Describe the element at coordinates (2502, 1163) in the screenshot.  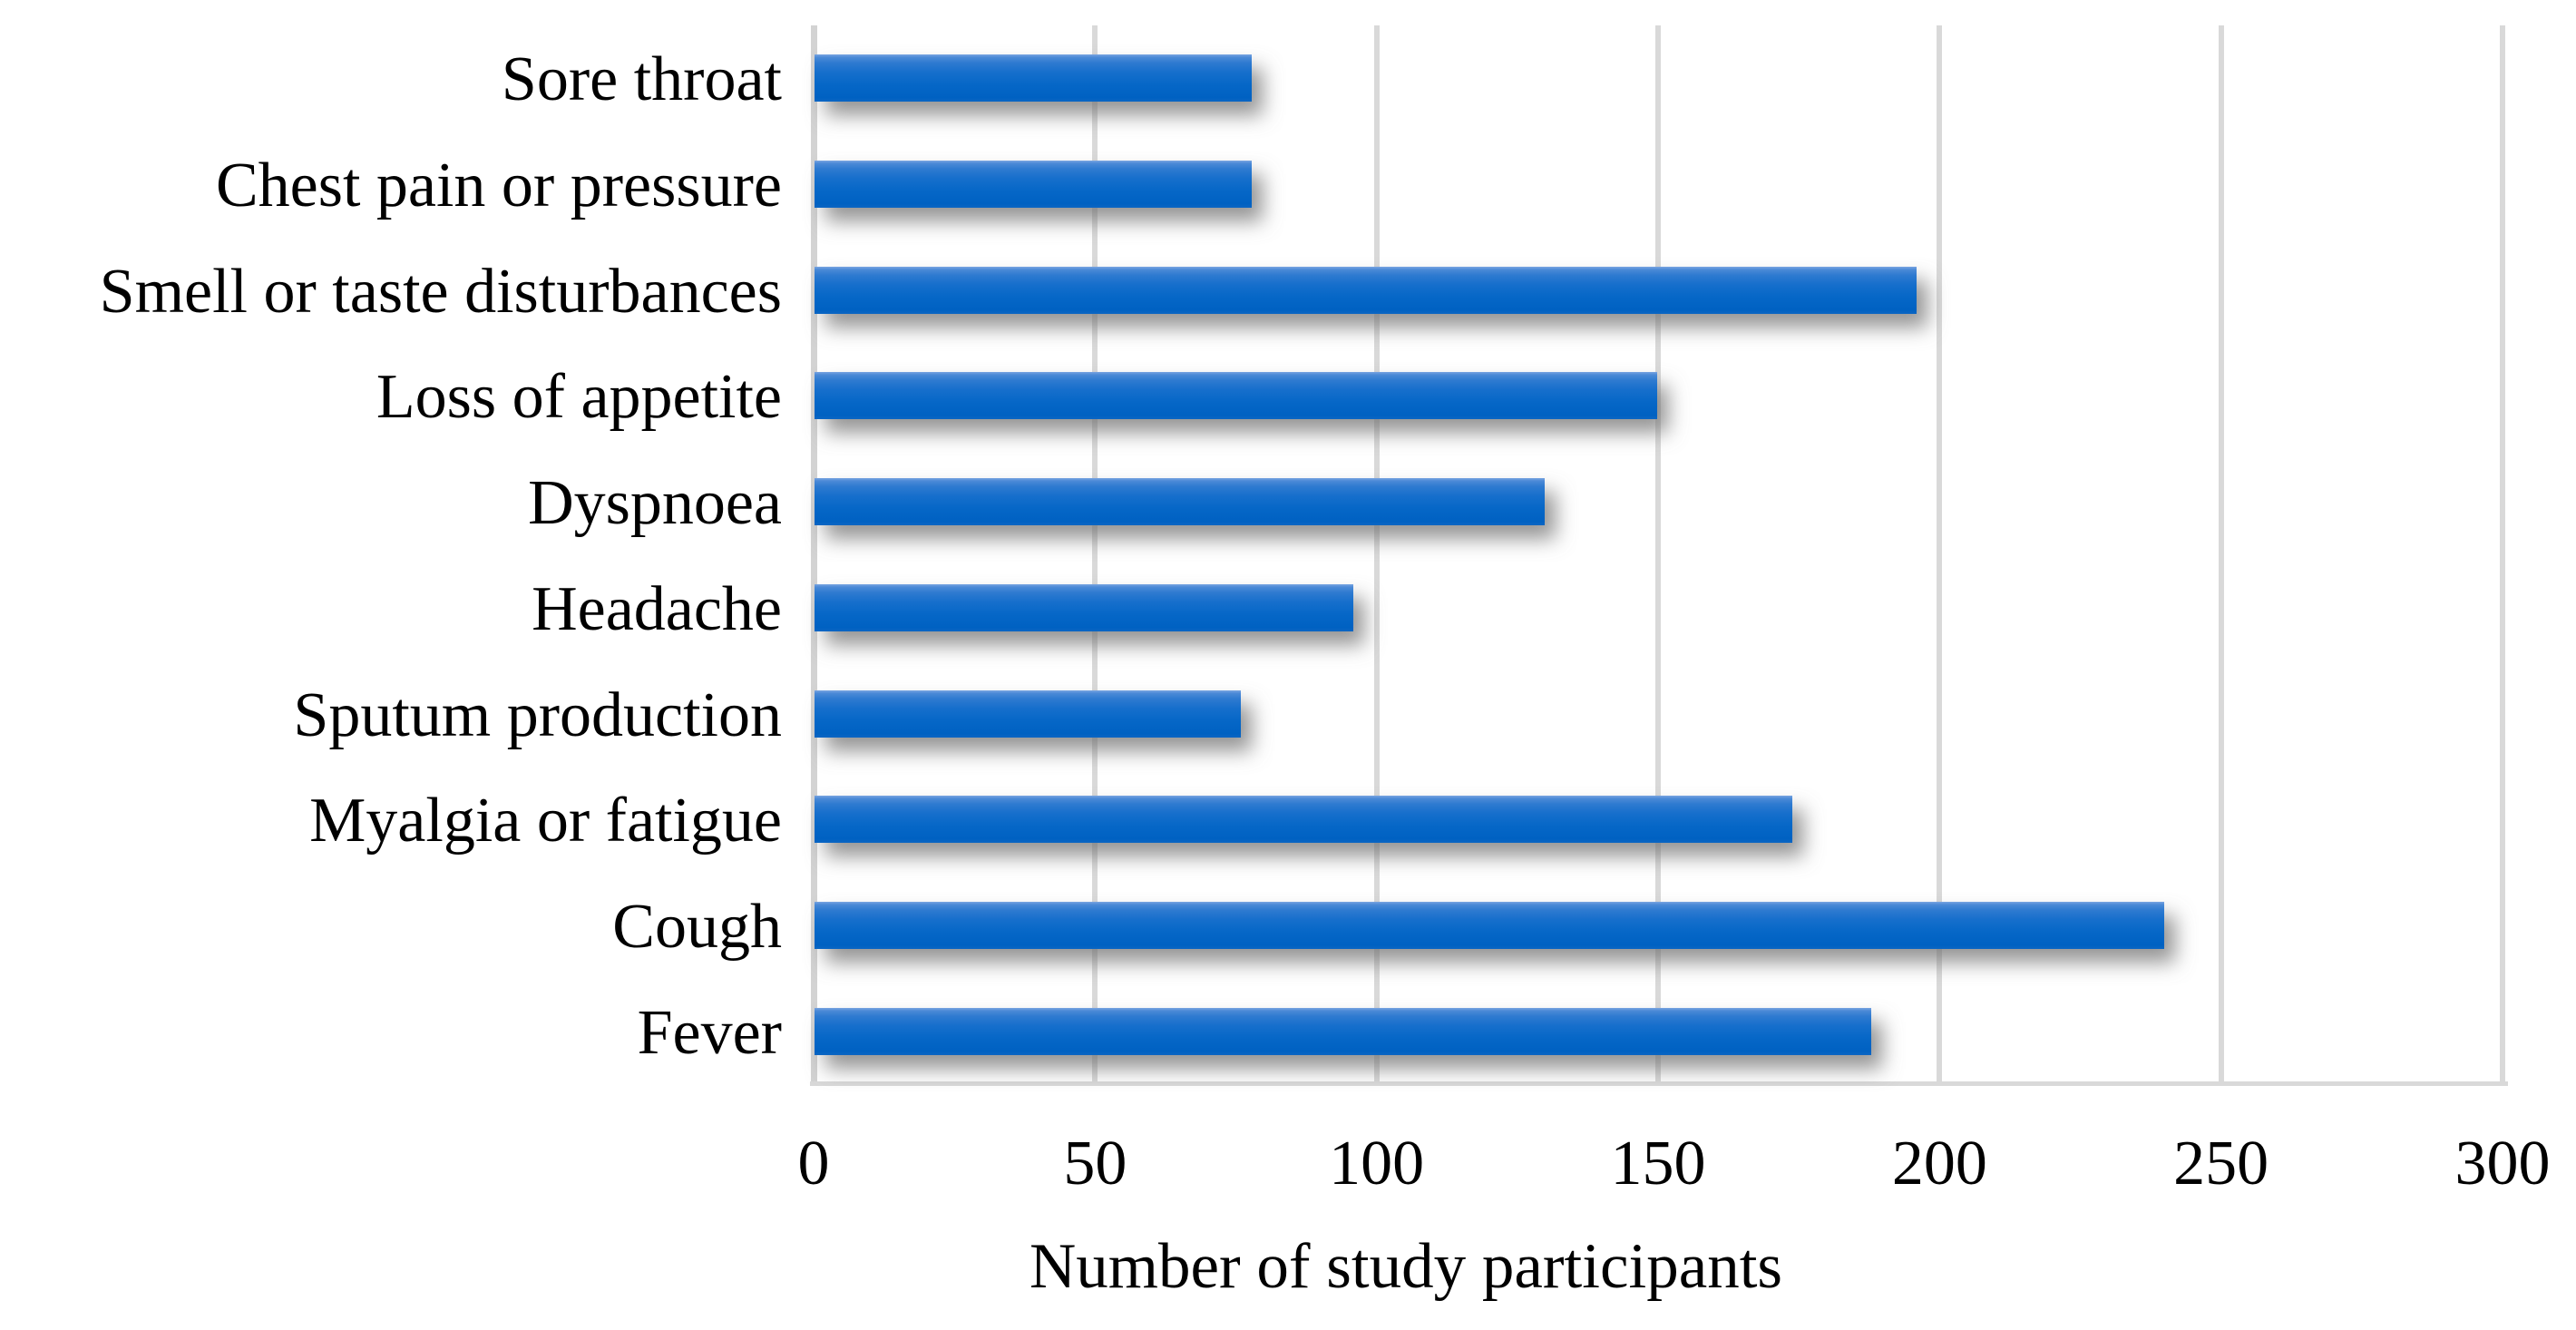
I see `x-tick-label: 300` at that location.